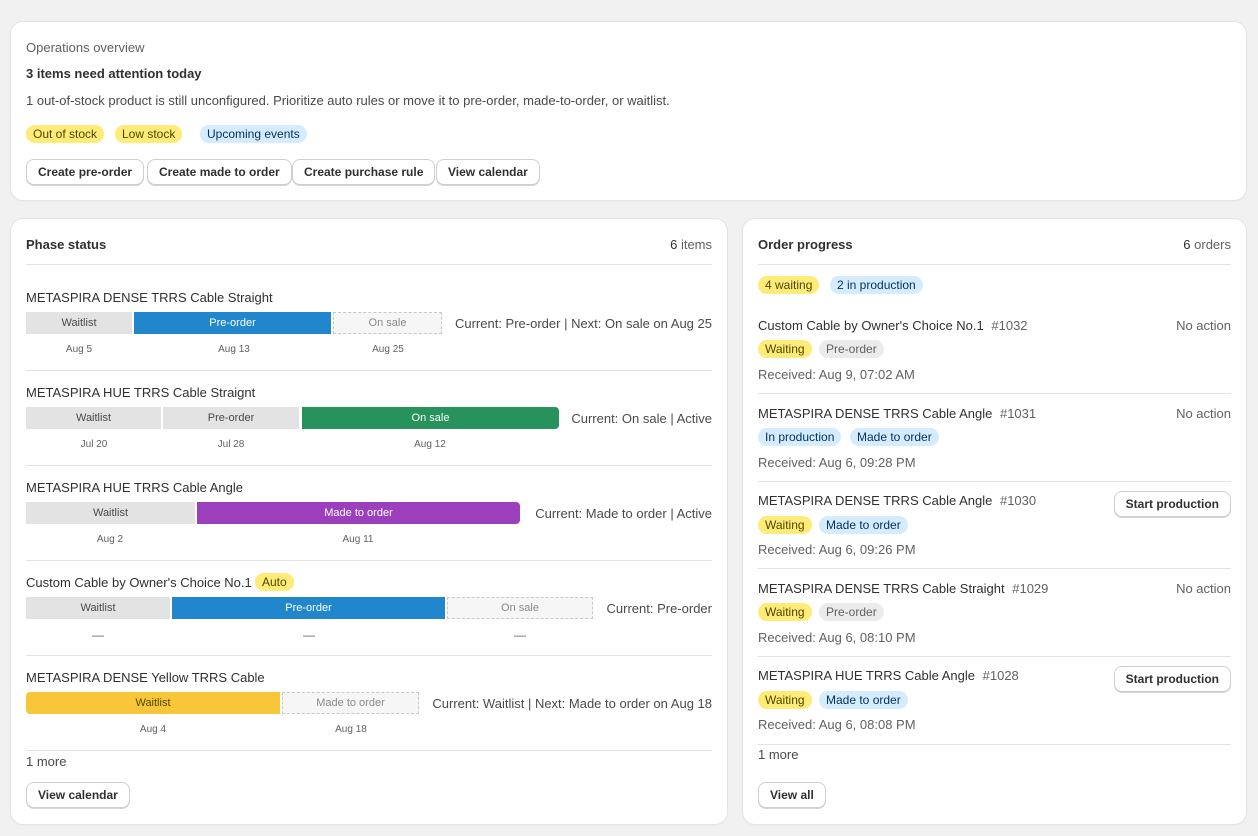 The height and width of the screenshot is (836, 1258). Describe the element at coordinates (1009, 325) in the screenshot. I see `order-number: #1032` at that location.